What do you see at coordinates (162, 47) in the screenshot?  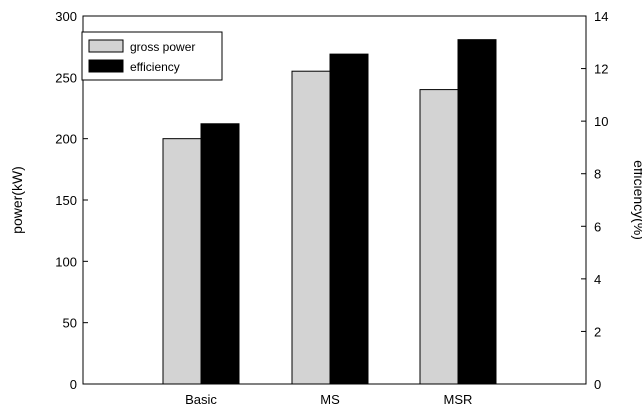 I see `legend-label-gross-power: gross power` at bounding box center [162, 47].